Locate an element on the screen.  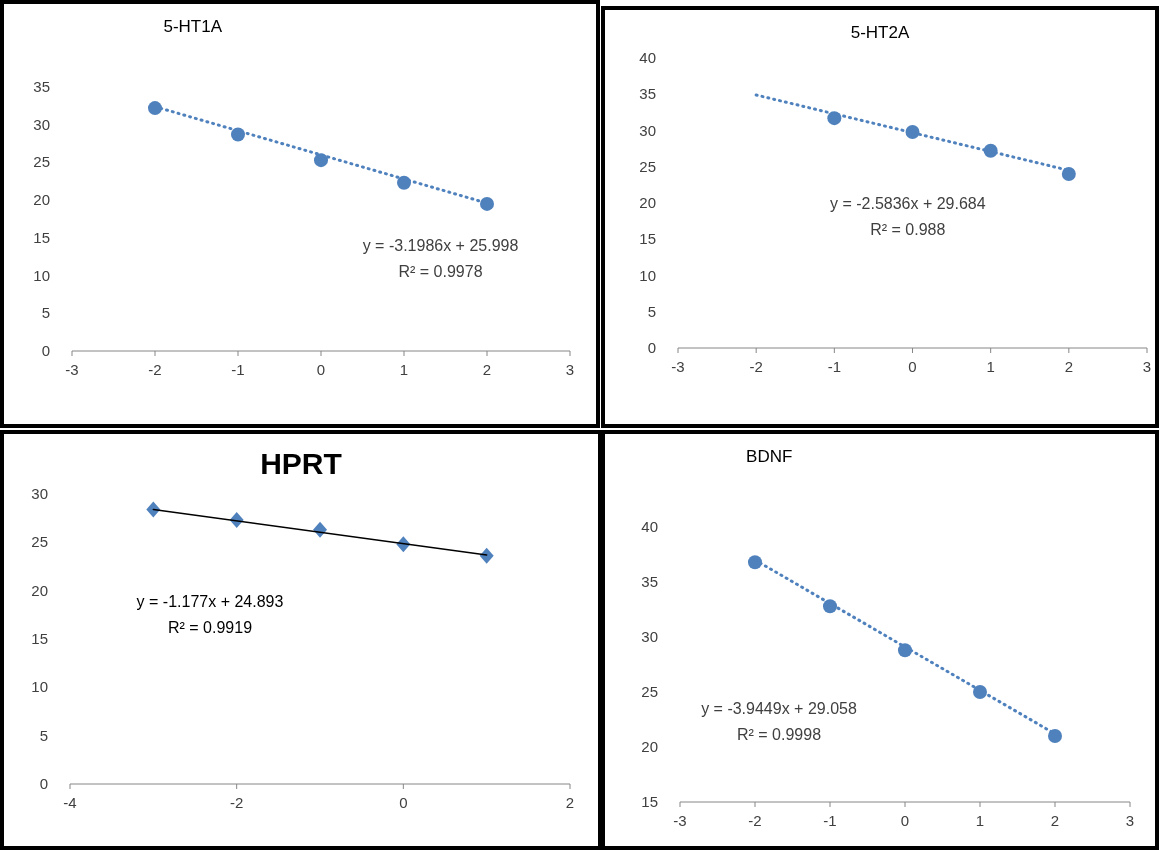
annotation: R² = 0.9978 is located at coordinates (440, 271).